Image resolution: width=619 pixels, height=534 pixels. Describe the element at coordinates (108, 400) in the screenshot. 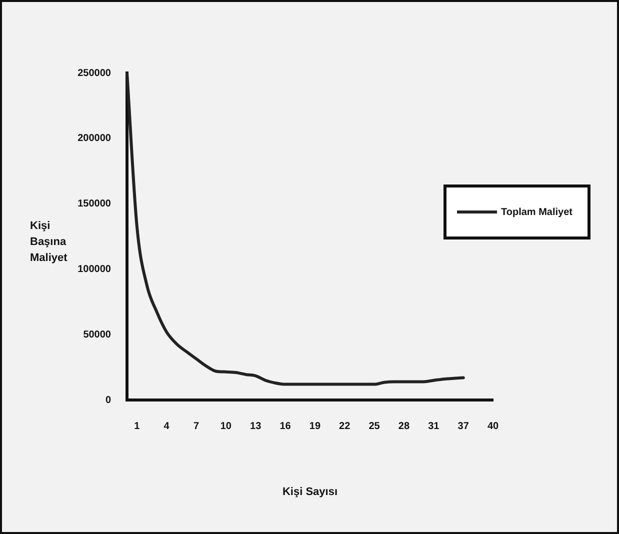

I see `y-tick-label: 0` at that location.